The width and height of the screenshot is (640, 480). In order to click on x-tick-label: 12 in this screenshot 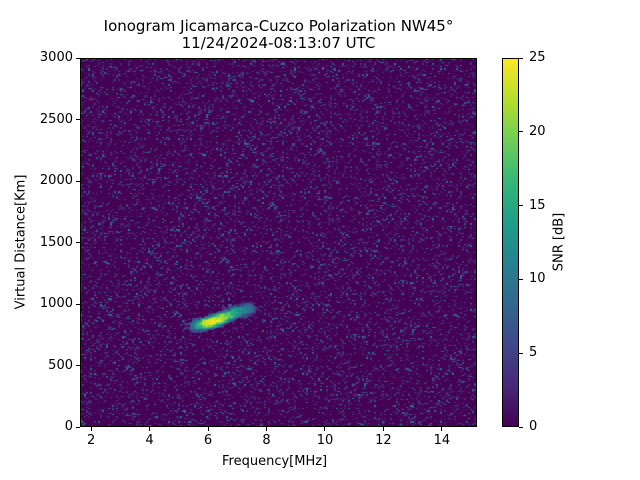, I will do `click(383, 440)`.